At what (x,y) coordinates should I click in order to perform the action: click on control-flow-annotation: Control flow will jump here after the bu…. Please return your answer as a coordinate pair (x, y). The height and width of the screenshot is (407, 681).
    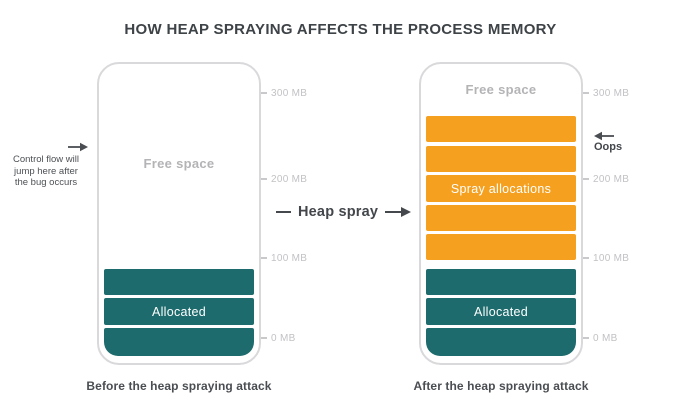
    Looking at the image, I should click on (46, 171).